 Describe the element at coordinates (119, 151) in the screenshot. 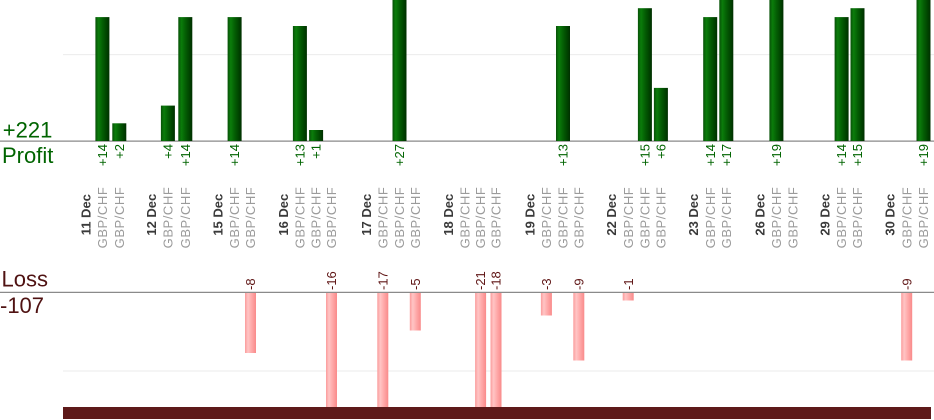

I see `svg-text: +2` at that location.